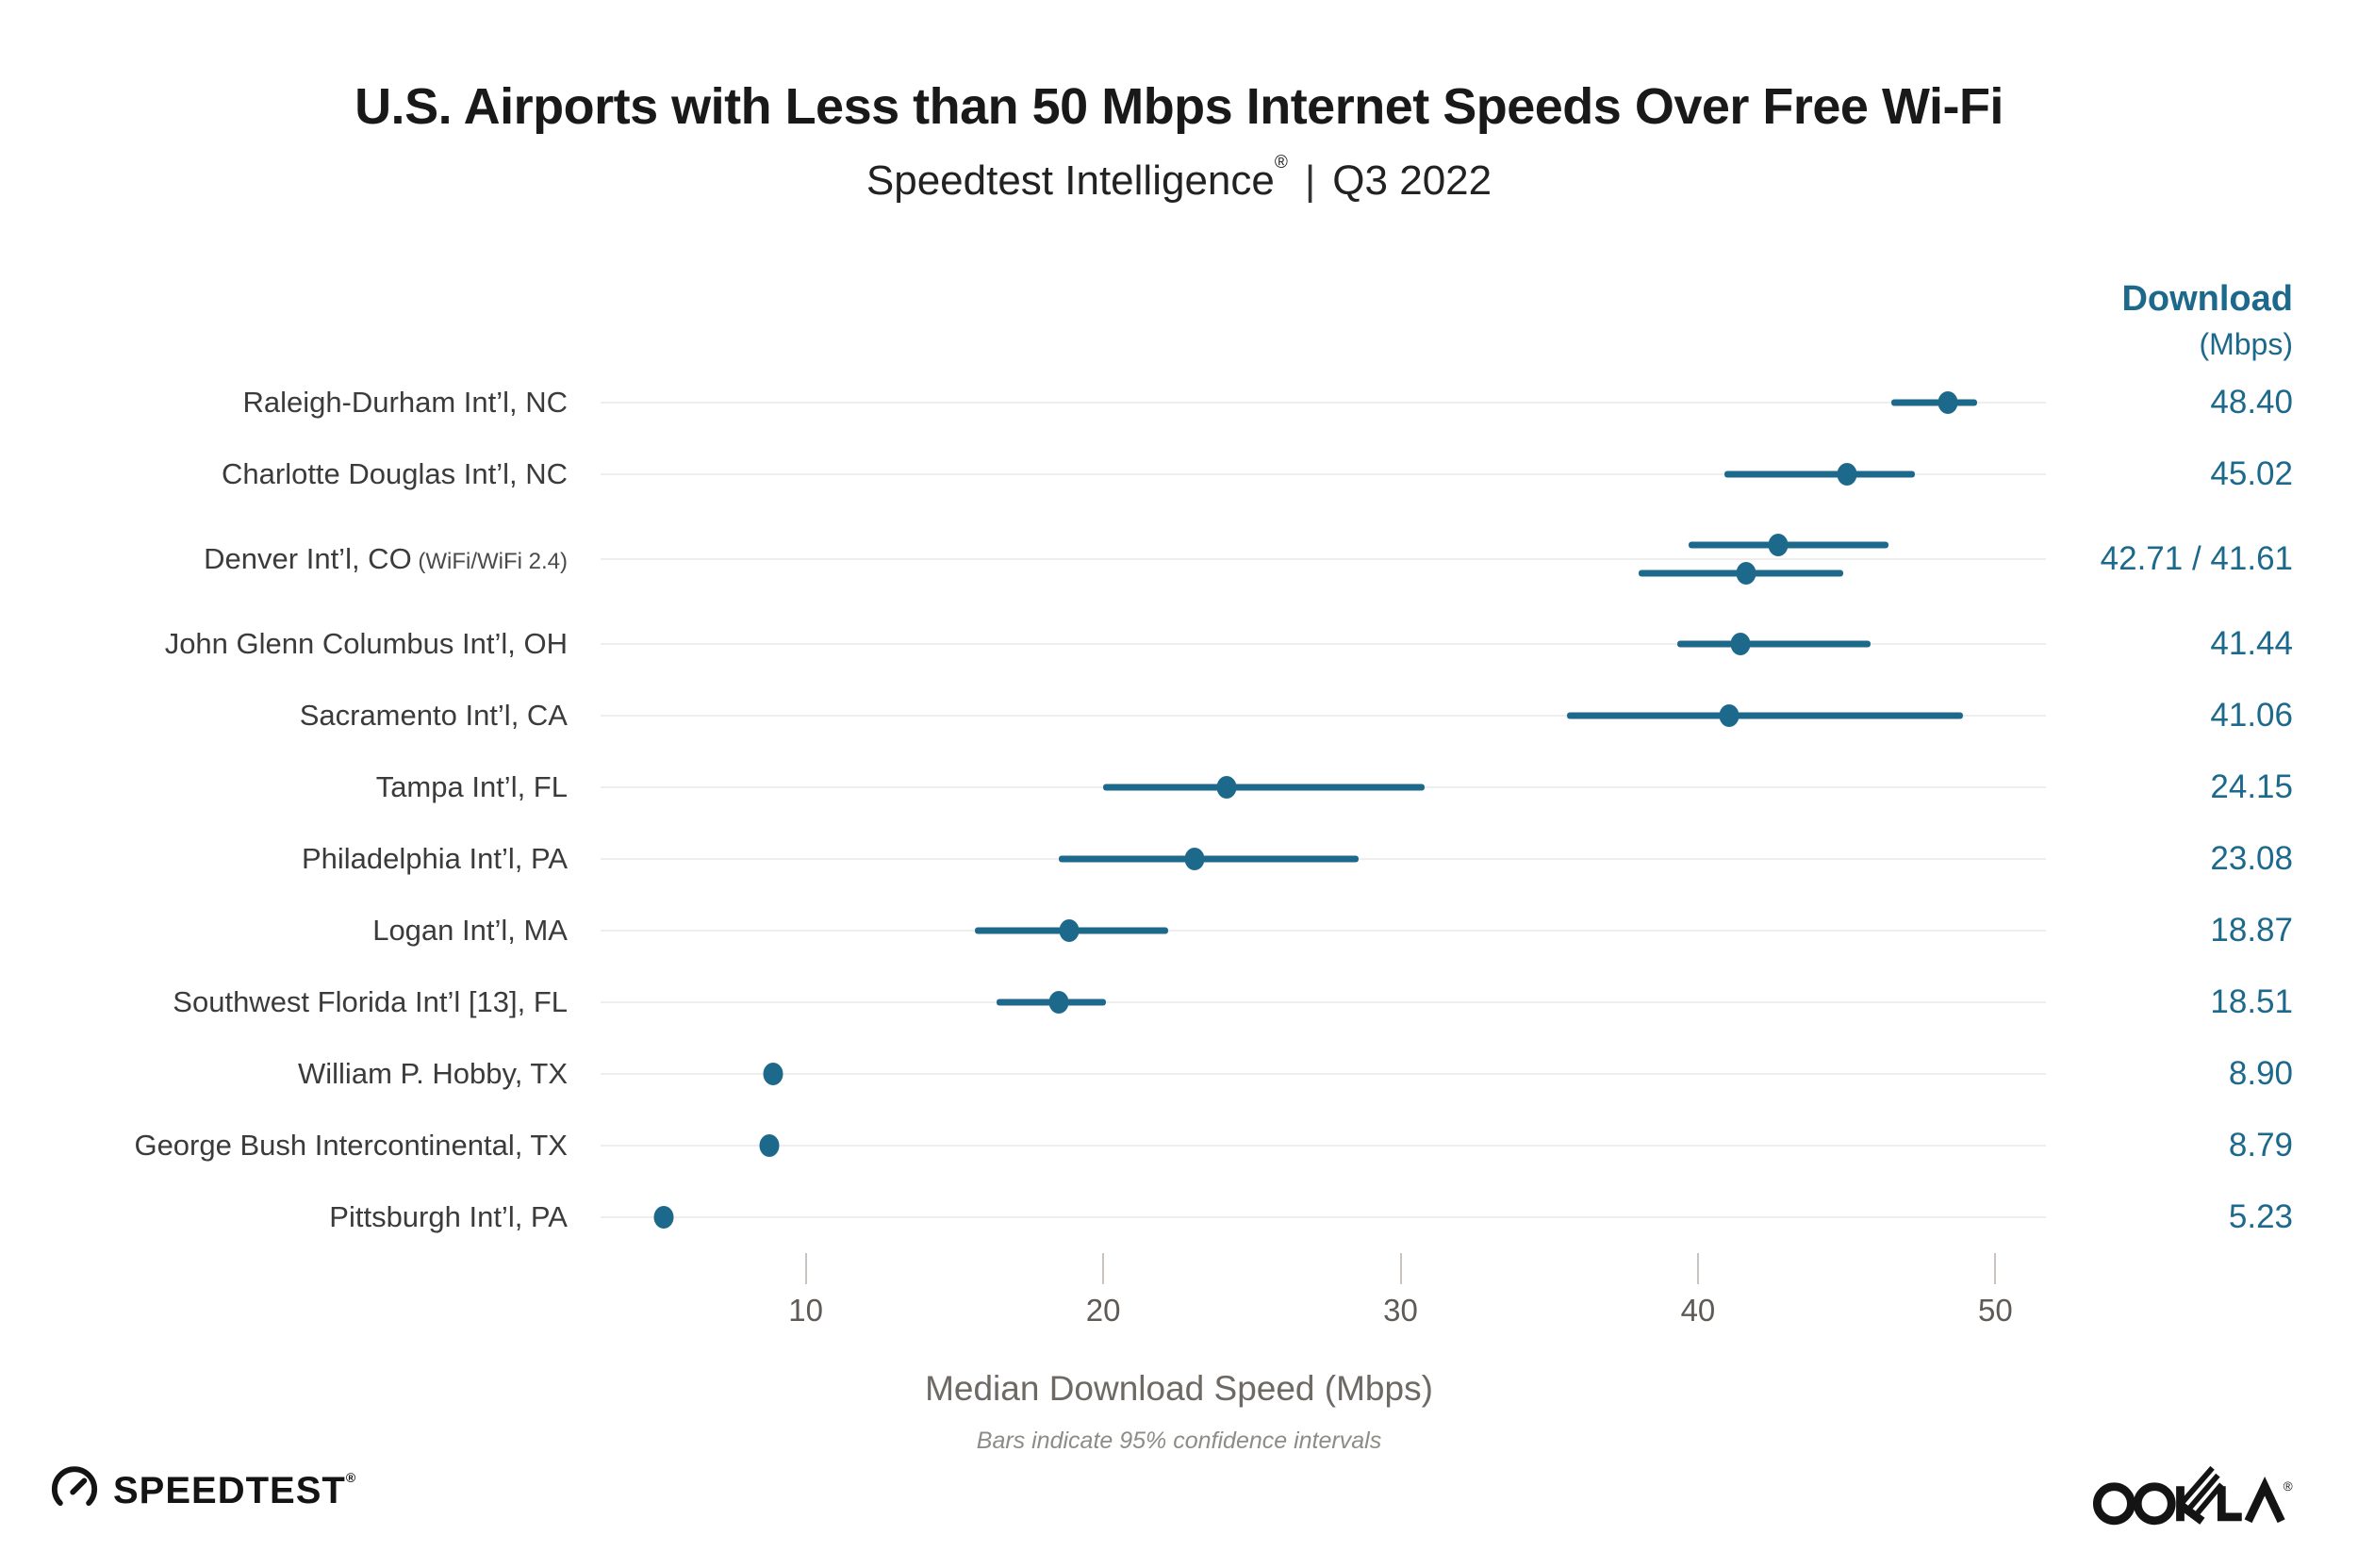 The width and height of the screenshot is (2358, 1568). What do you see at coordinates (2251, 473) in the screenshot?
I see `download-value: 45.02` at bounding box center [2251, 473].